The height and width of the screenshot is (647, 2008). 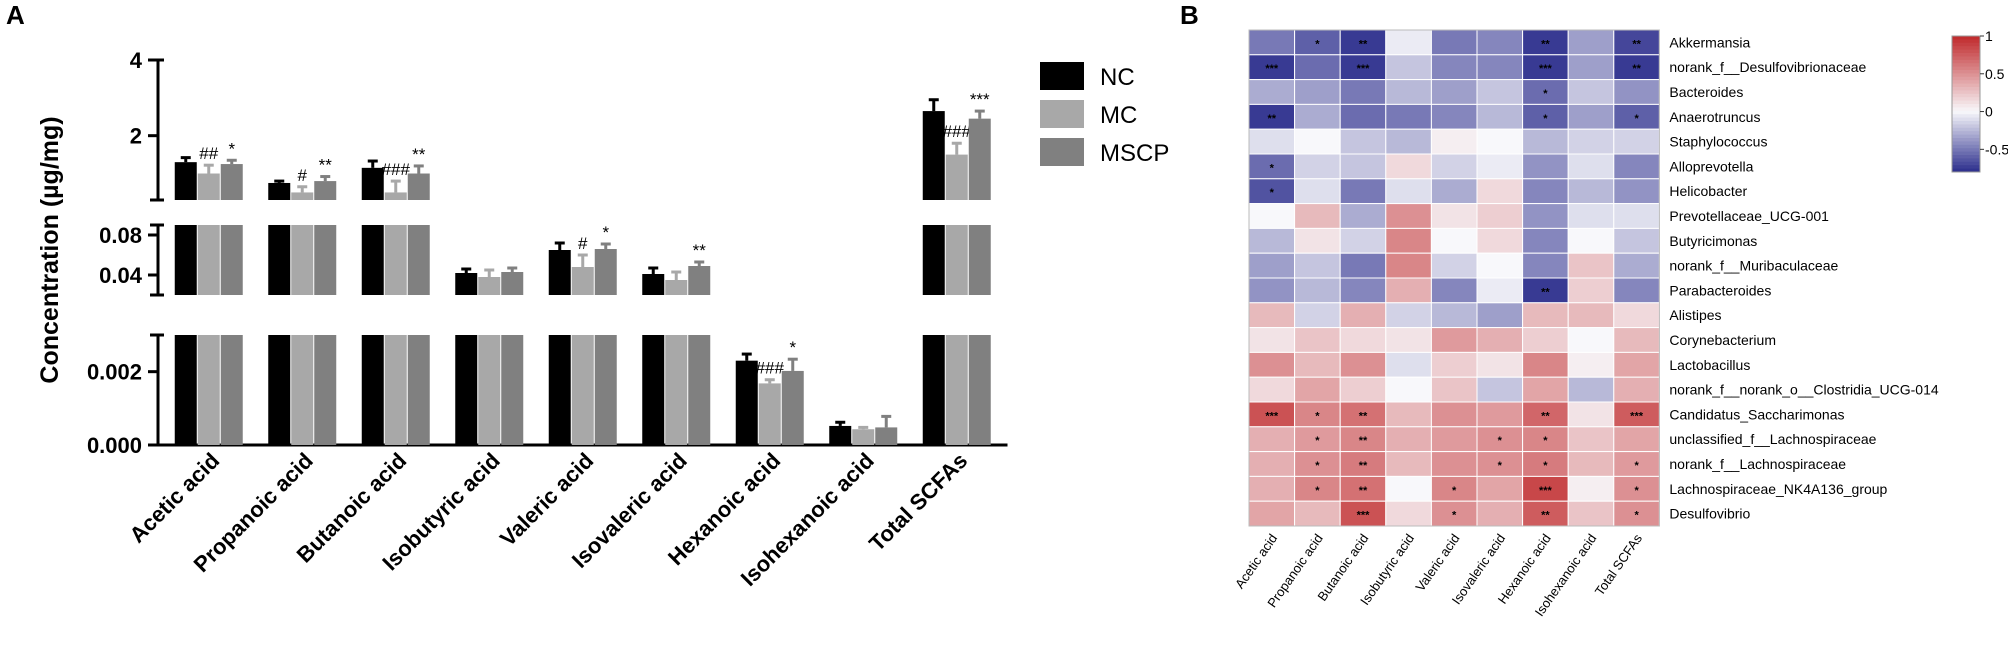 I want to click on heatmap-cell-norank-f-desulfovibrionaceae-propanoic-acid, so click(x=1317, y=67).